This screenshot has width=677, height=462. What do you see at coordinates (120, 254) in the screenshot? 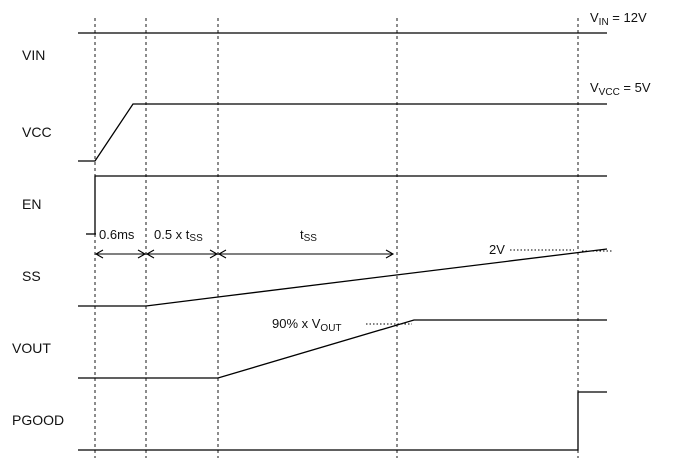
I see `arrow-0-6ms` at bounding box center [120, 254].